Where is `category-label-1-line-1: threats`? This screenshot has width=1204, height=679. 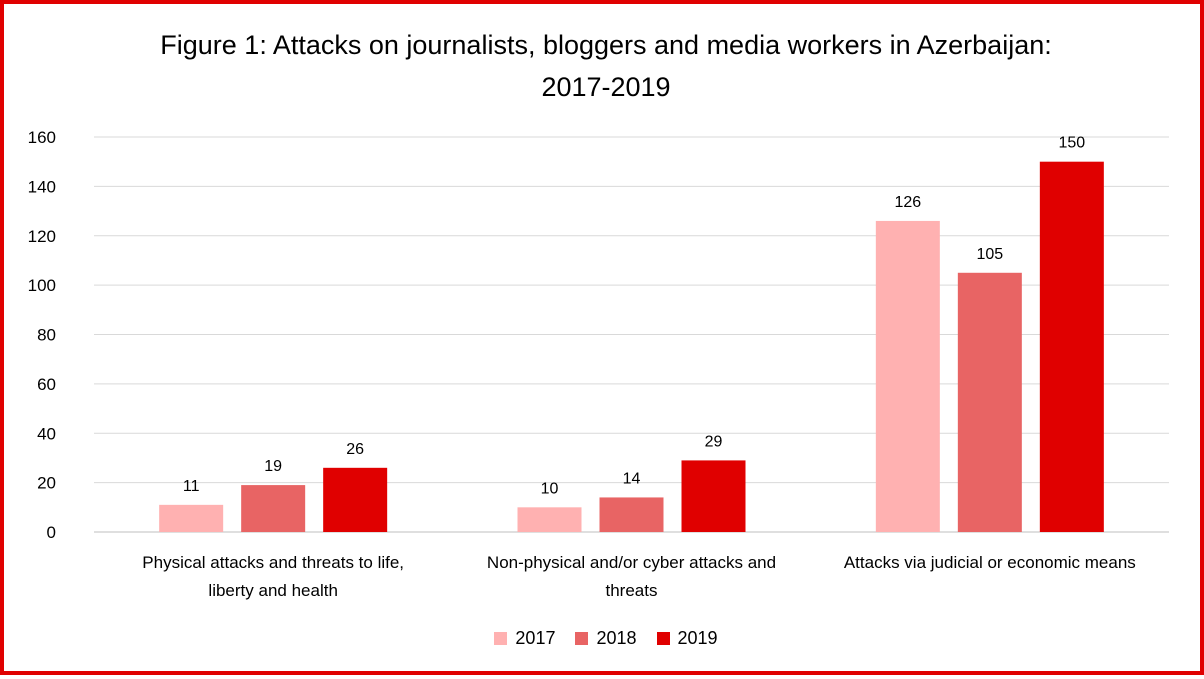 category-label-1-line-1: threats is located at coordinates (632, 590).